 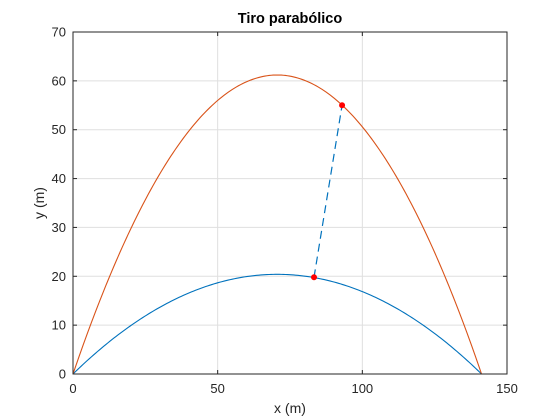 I want to click on y-tick-label: 0, so click(x=62, y=374).